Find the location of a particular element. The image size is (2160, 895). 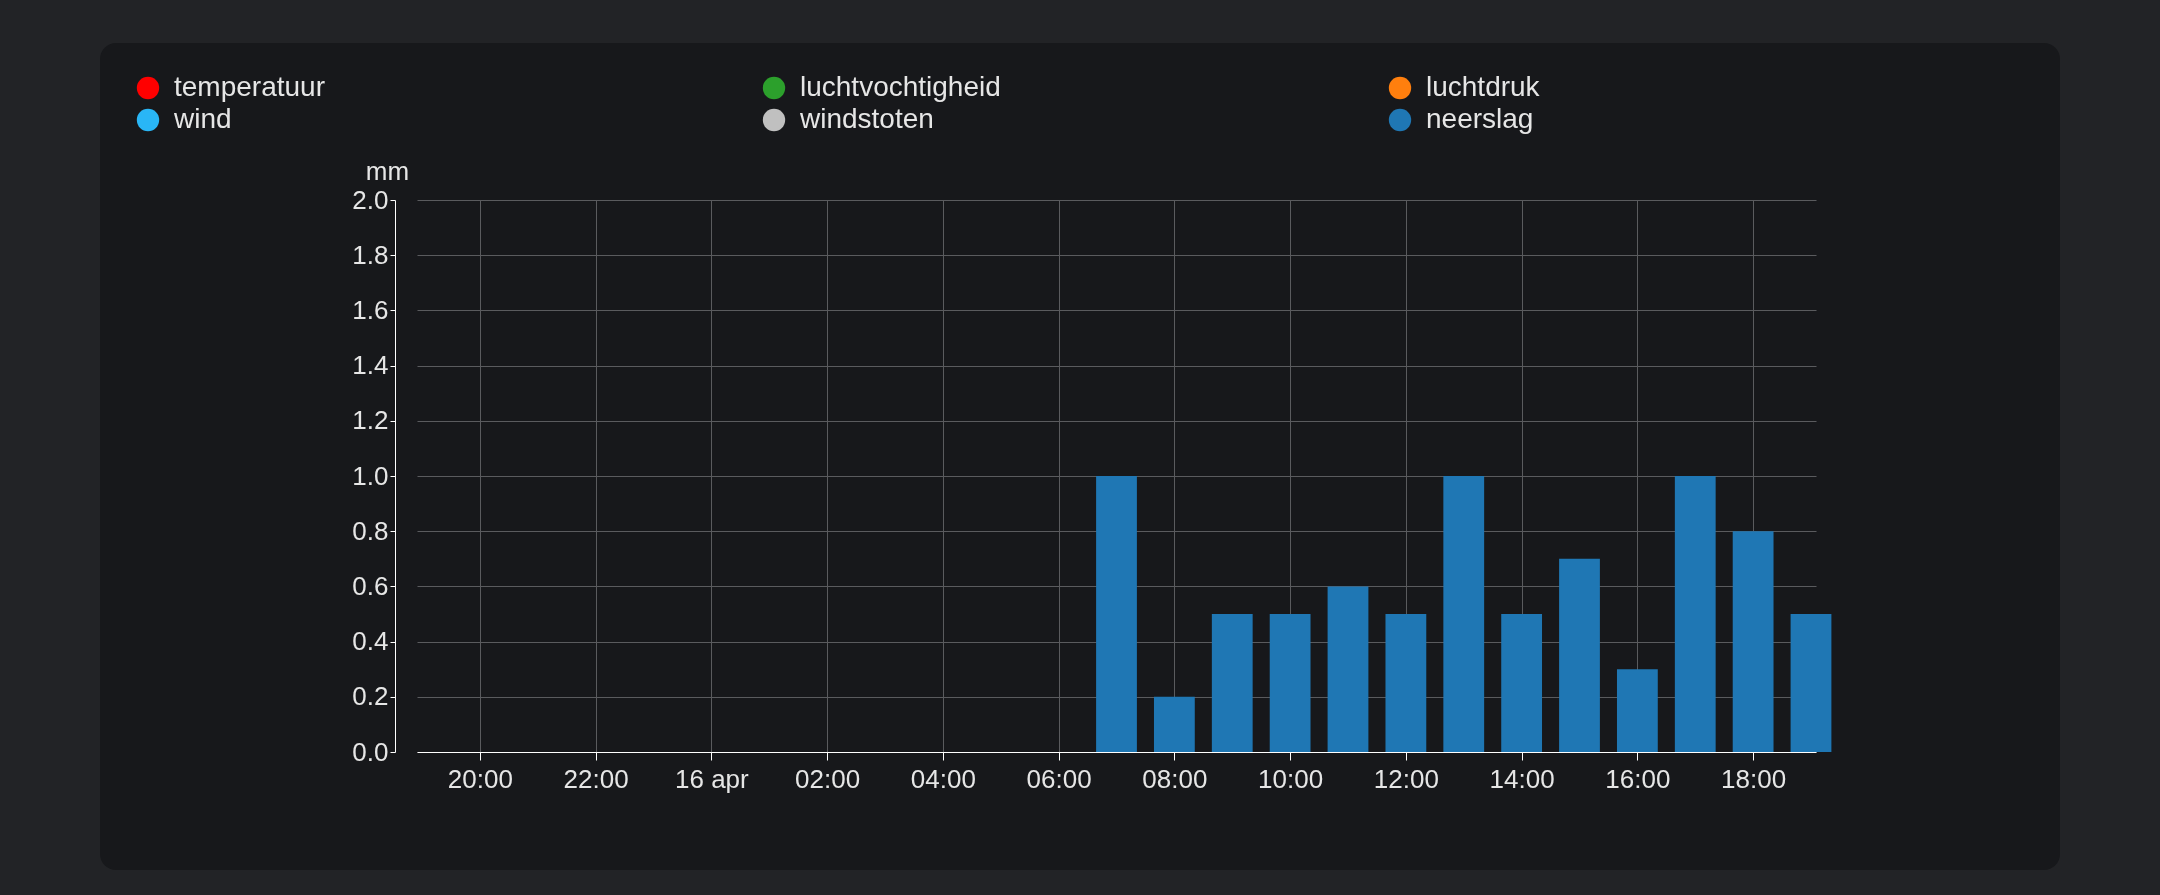

y-tick-label: 1.8 is located at coordinates (370, 254).